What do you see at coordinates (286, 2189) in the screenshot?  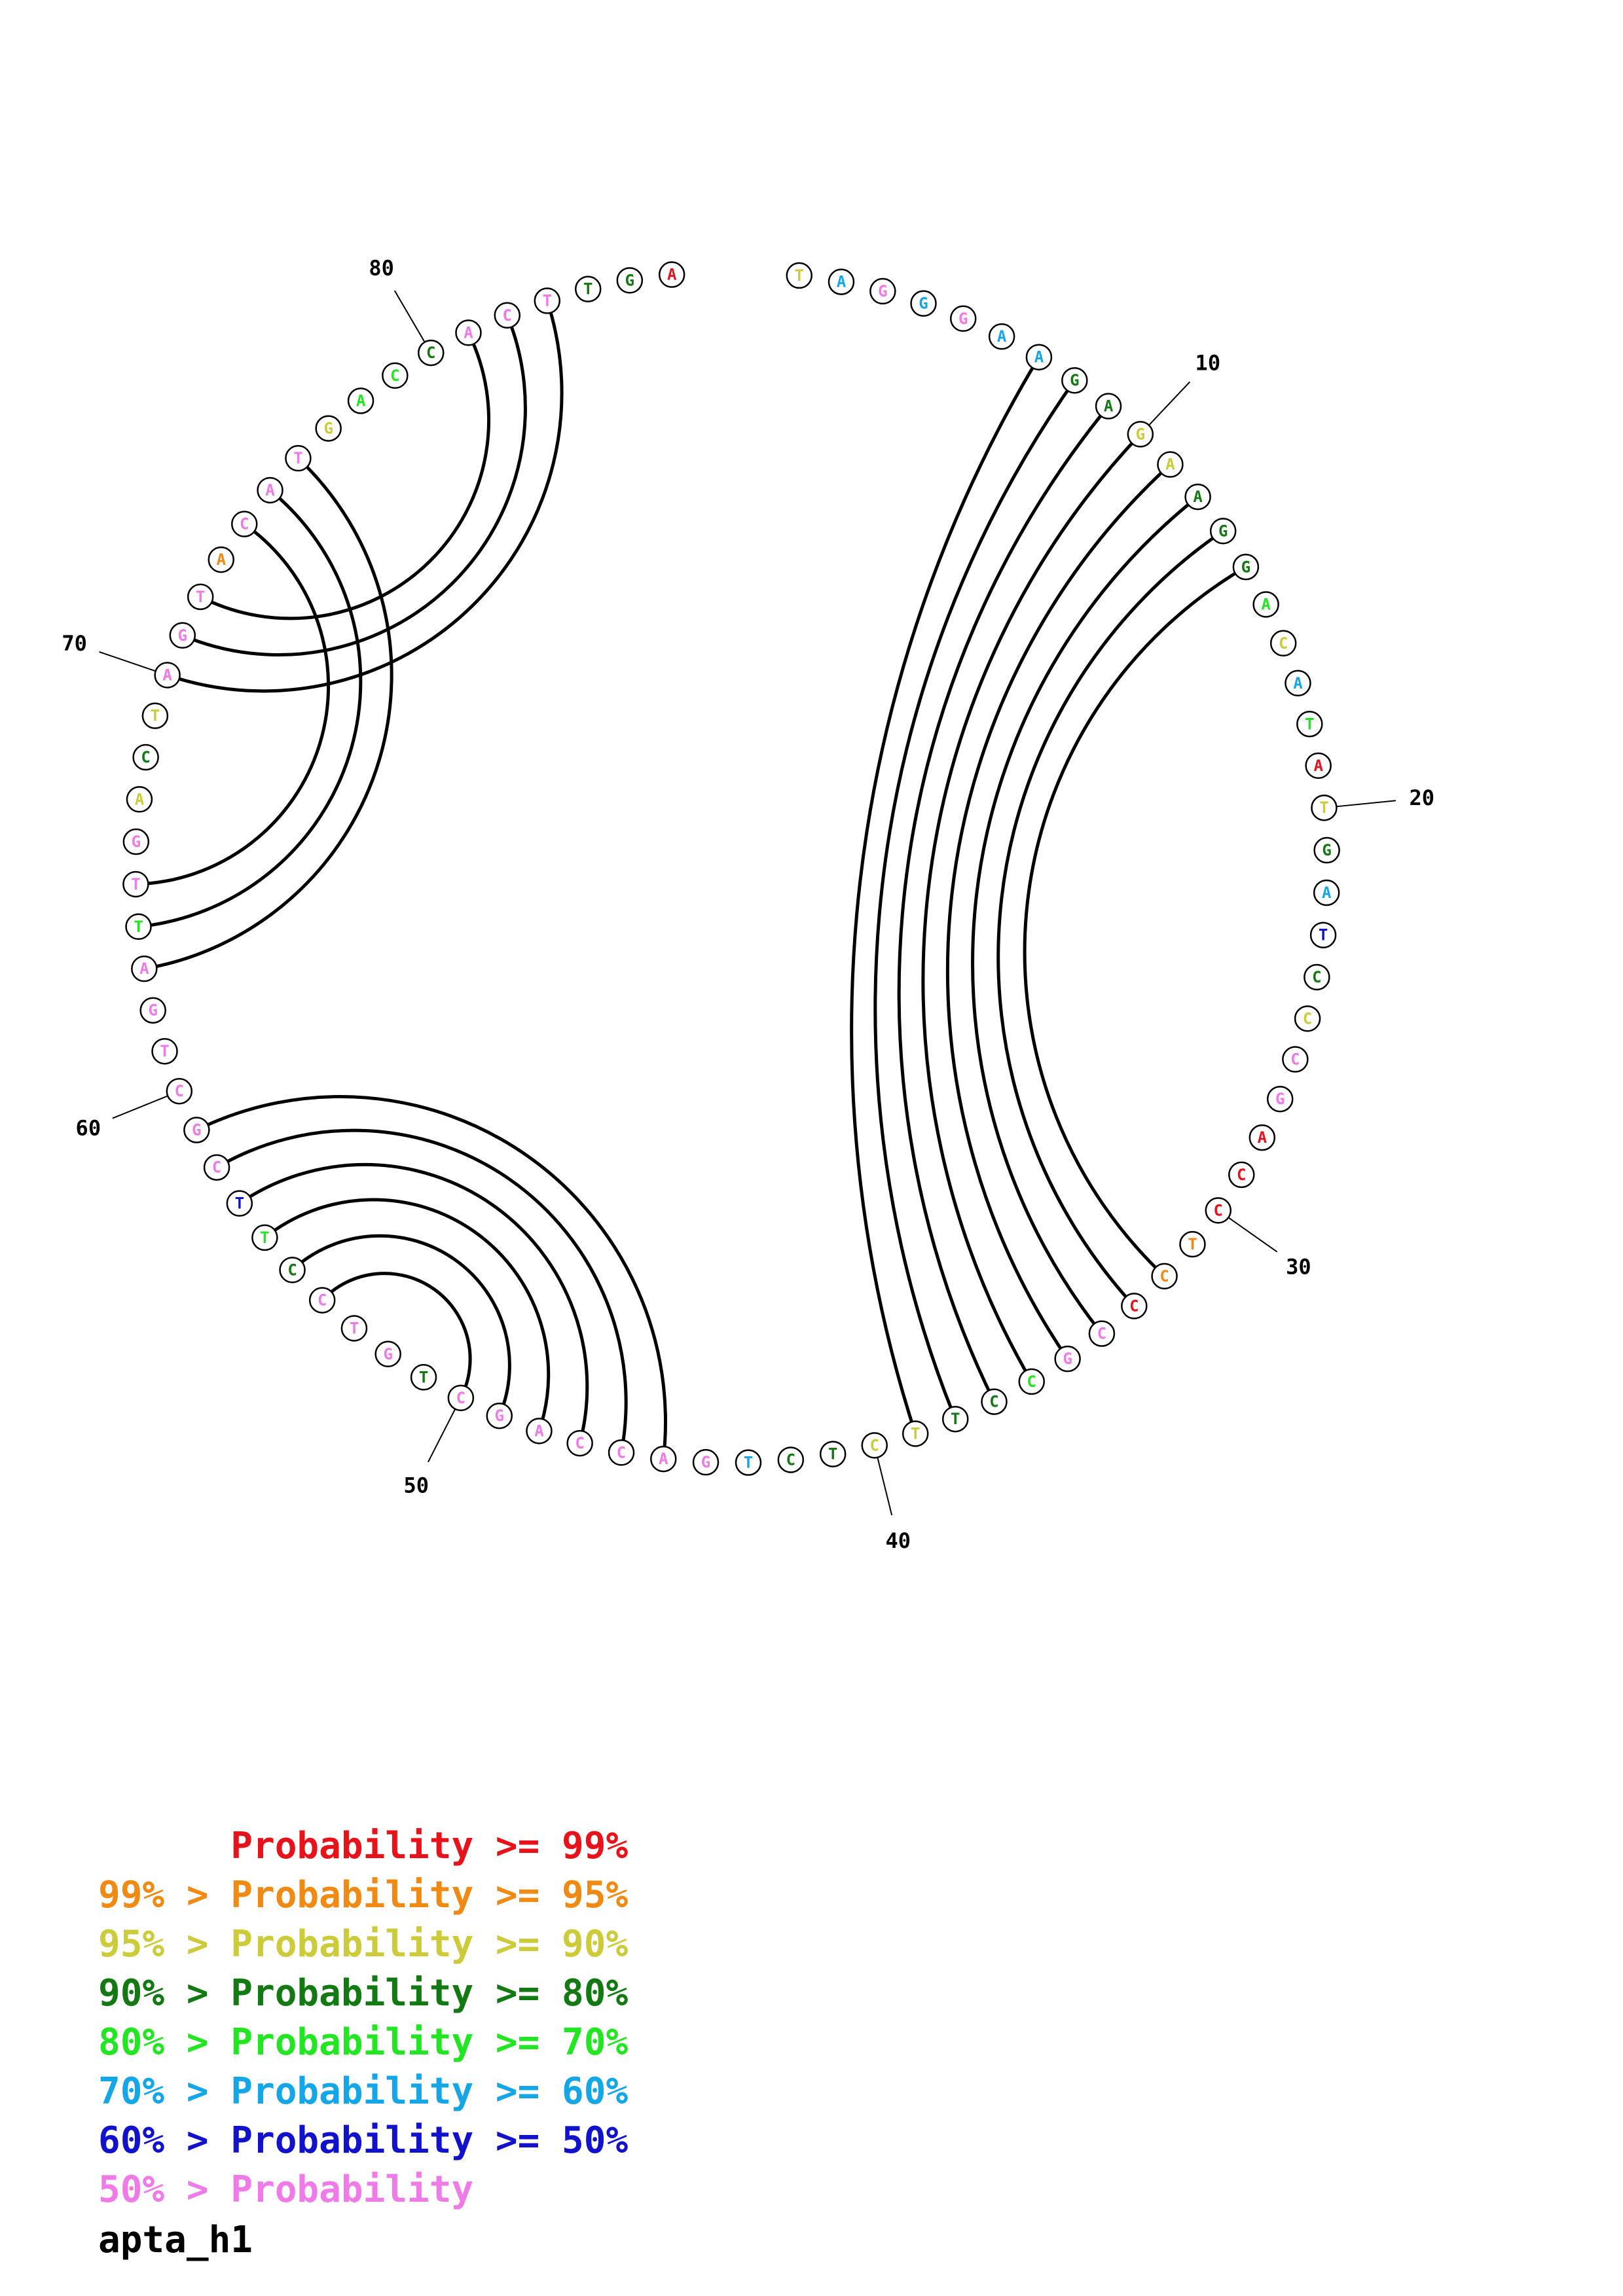 I see `legend-entry: 50% > Probability` at bounding box center [286, 2189].